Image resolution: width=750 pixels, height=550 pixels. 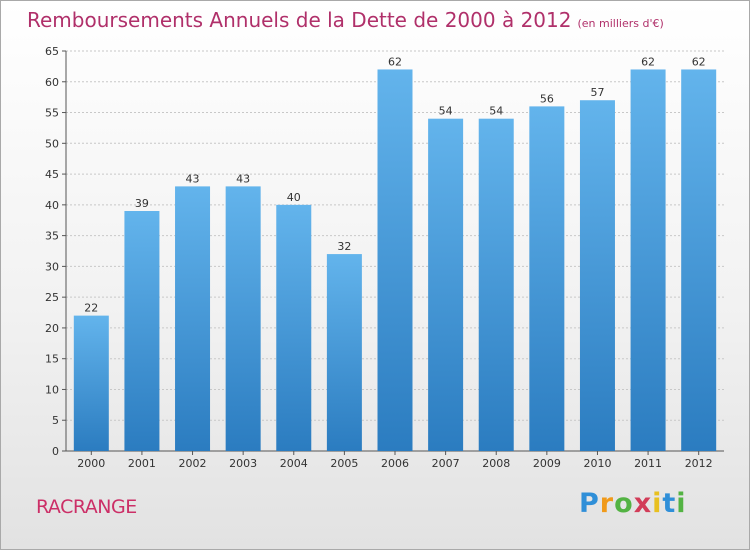 I want to click on x-tick-label: 2008, so click(x=496, y=463).